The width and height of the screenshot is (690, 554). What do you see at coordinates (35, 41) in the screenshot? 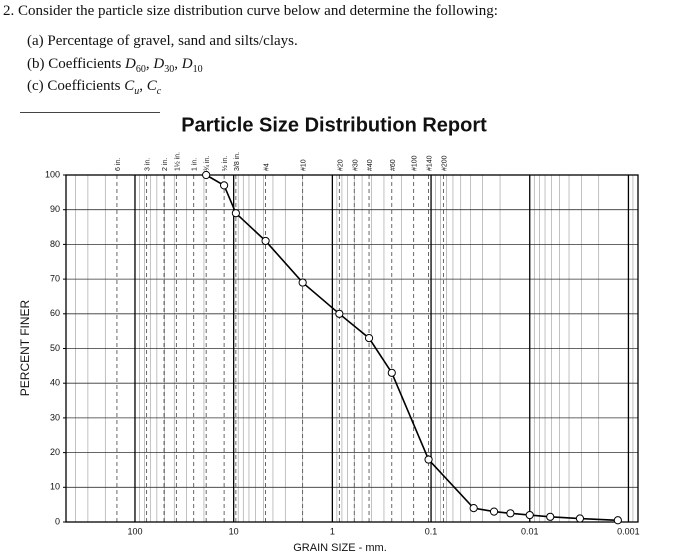
I see `item-label: (a)` at bounding box center [35, 41].